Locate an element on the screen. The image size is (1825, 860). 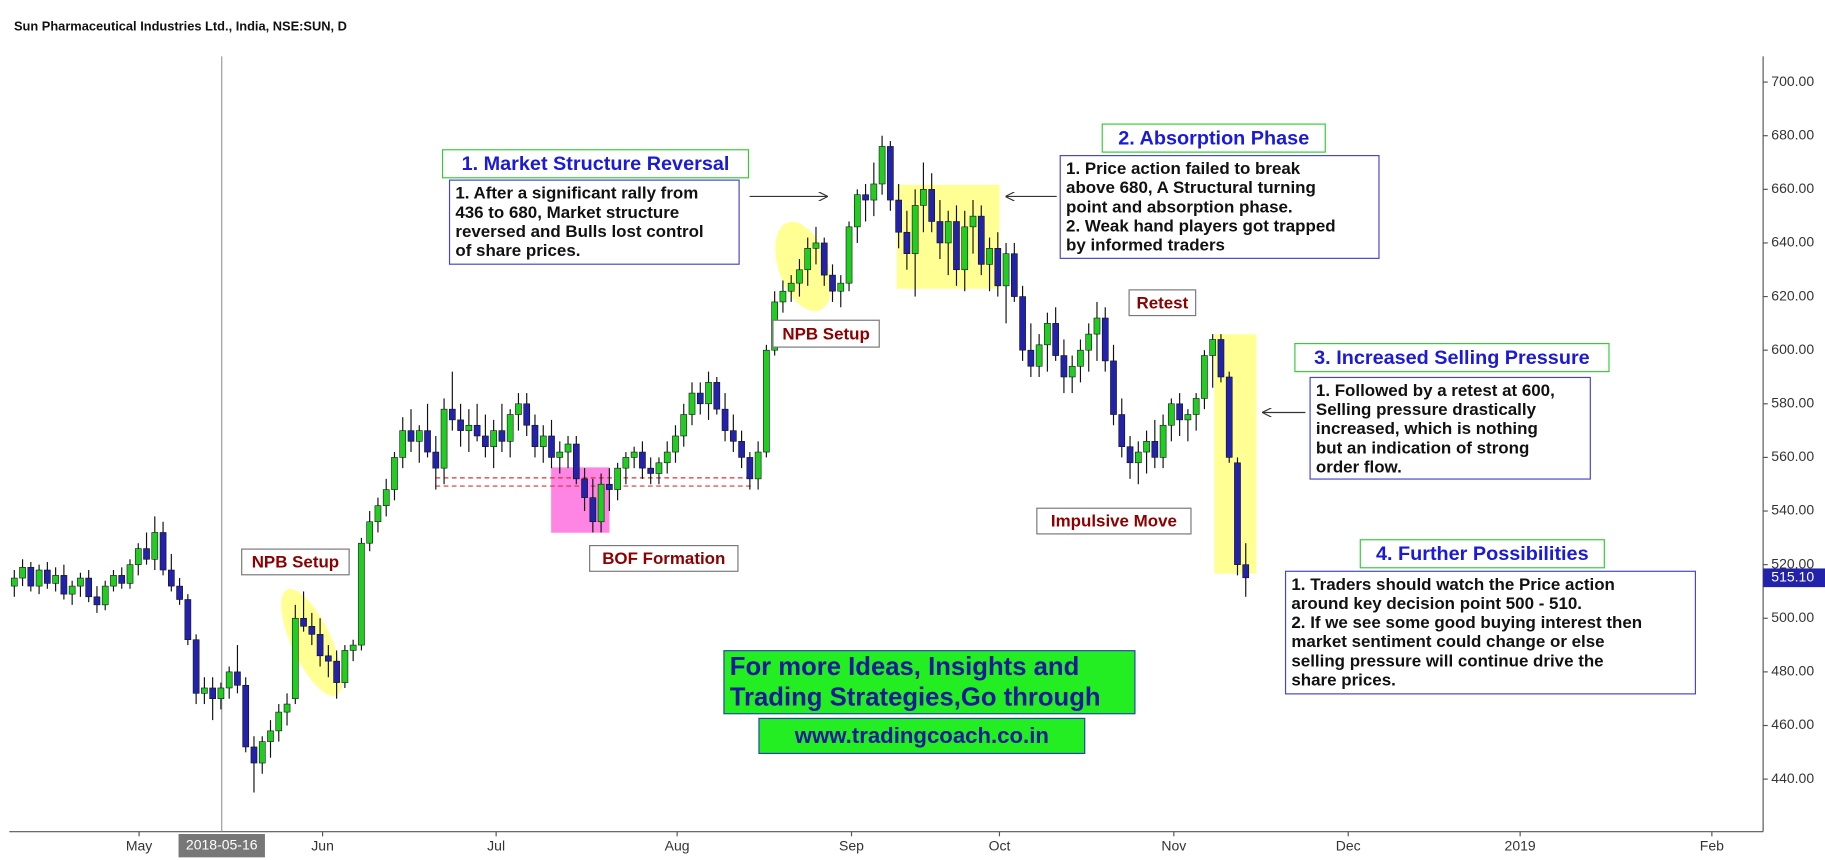
y-tick-label: 560.00 is located at coordinates (1792, 456).